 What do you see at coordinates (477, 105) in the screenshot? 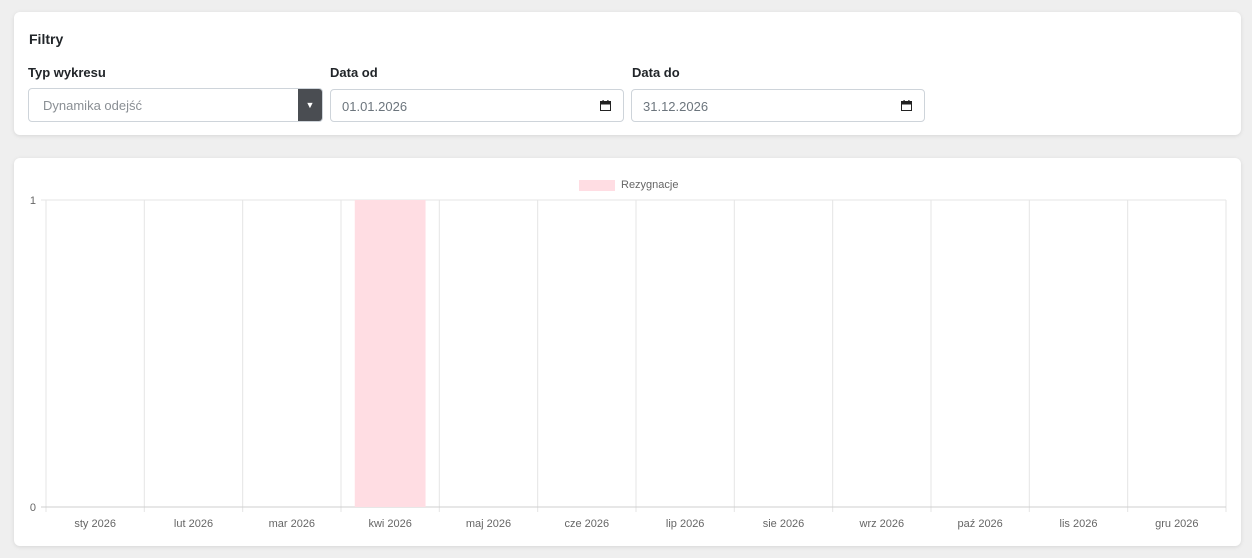
I see `date-from-input: 01.01.2026` at bounding box center [477, 105].